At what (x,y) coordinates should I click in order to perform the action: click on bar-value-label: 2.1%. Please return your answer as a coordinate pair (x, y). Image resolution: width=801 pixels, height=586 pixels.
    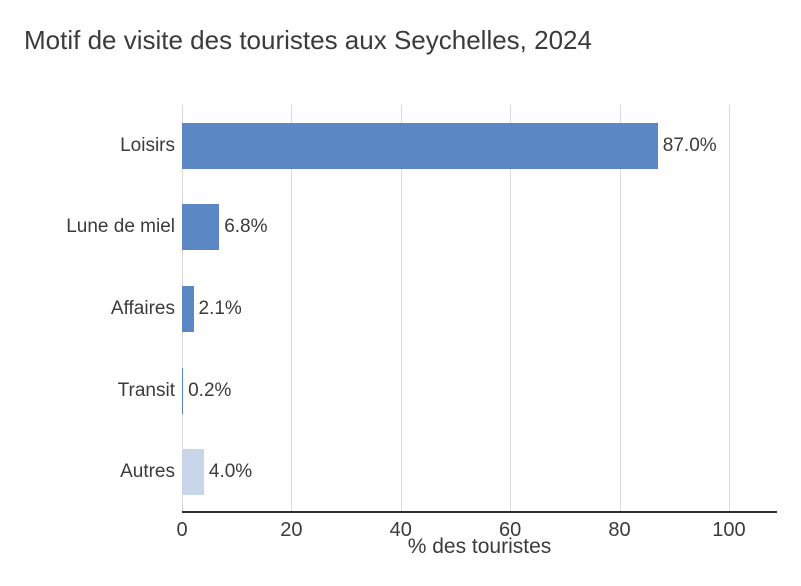
    Looking at the image, I should click on (220, 308).